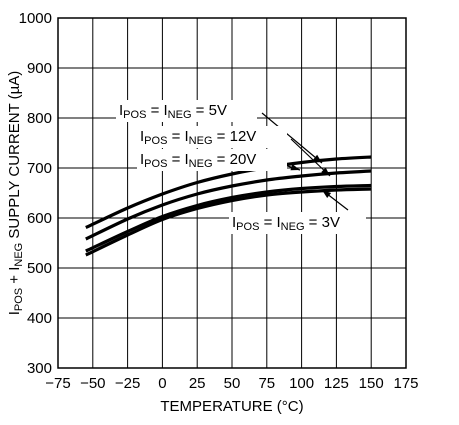 The width and height of the screenshot is (459, 425). I want to click on text-part: = 12V, so click(235, 136).